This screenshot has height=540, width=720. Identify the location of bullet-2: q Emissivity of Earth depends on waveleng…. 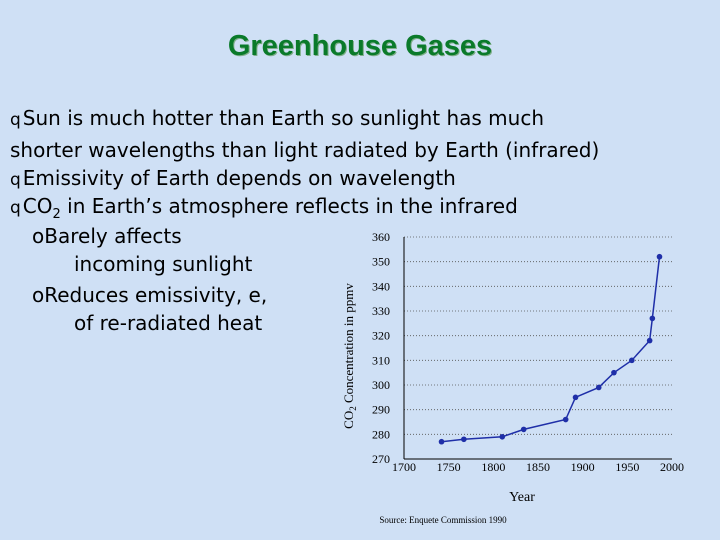
(233, 179).